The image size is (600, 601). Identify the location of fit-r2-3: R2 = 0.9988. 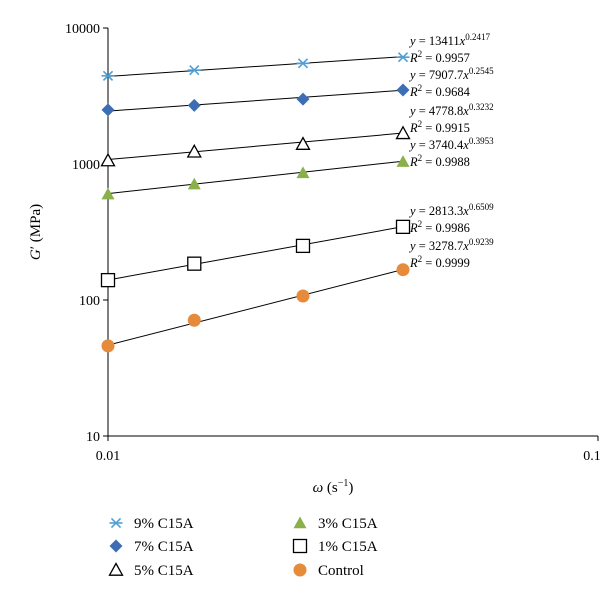
(439, 161).